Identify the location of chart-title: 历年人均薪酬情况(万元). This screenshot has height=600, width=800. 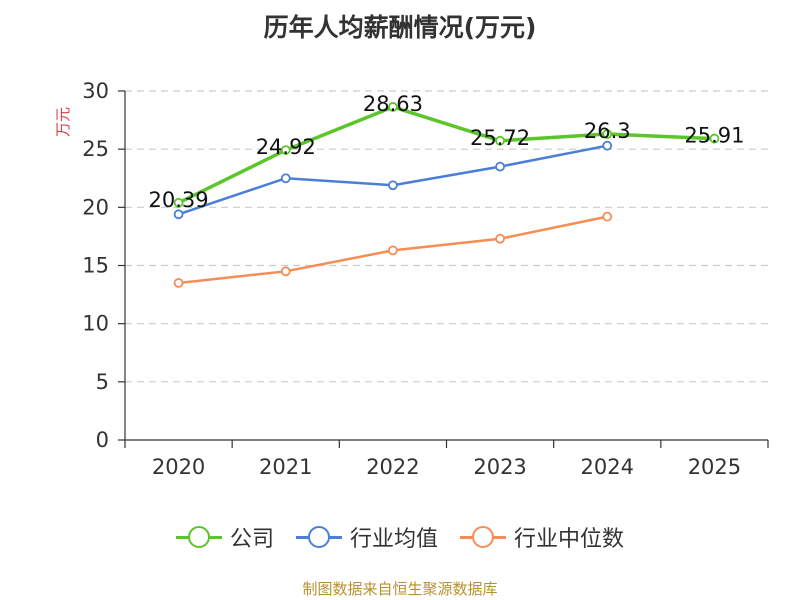
(400, 27).